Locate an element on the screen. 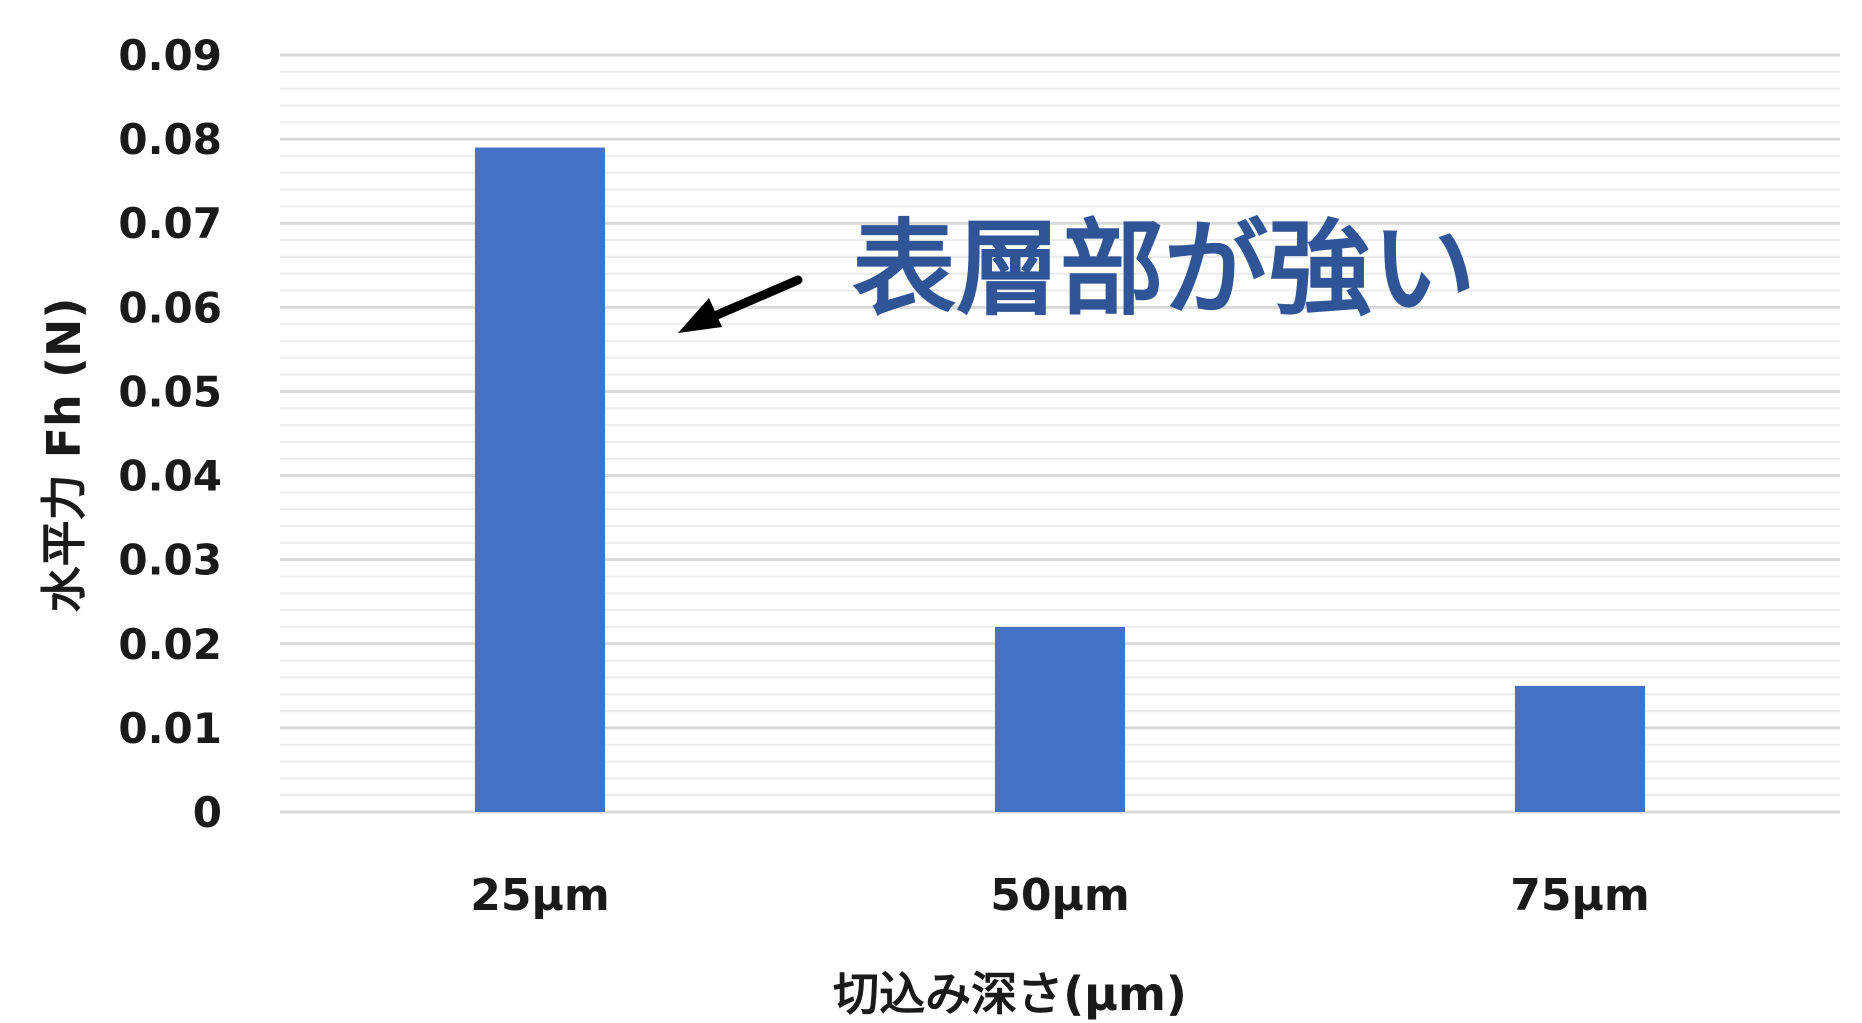 The width and height of the screenshot is (1862, 1023). annotation-arrow-head is located at coordinates (700, 315).